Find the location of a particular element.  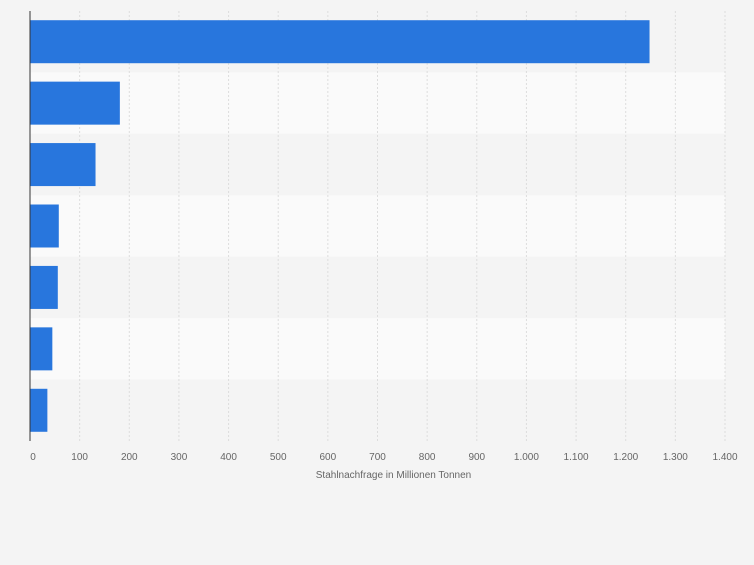

x-tick-label: 500 is located at coordinates (278, 457).